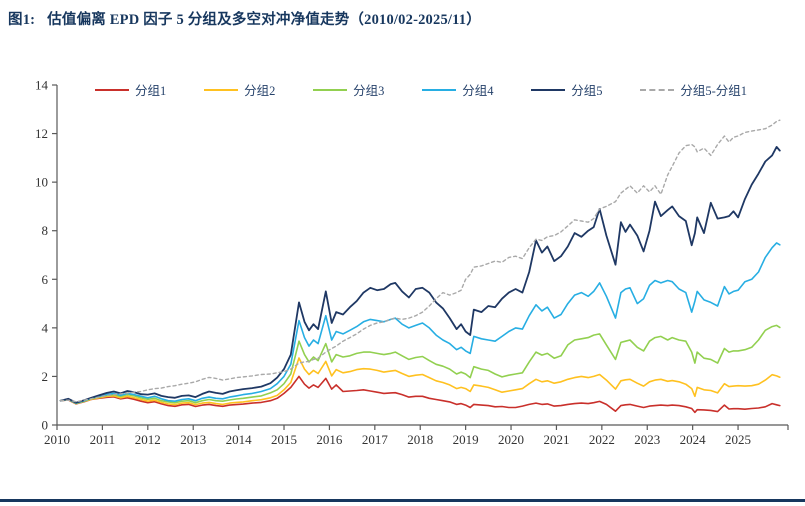 This screenshot has width=805, height=506. What do you see at coordinates (421, 89) in the screenshot?
I see `chart-legend: 分组1 分组2 分组3 分组4 分组5 分组5-分组1` at bounding box center [421, 89].